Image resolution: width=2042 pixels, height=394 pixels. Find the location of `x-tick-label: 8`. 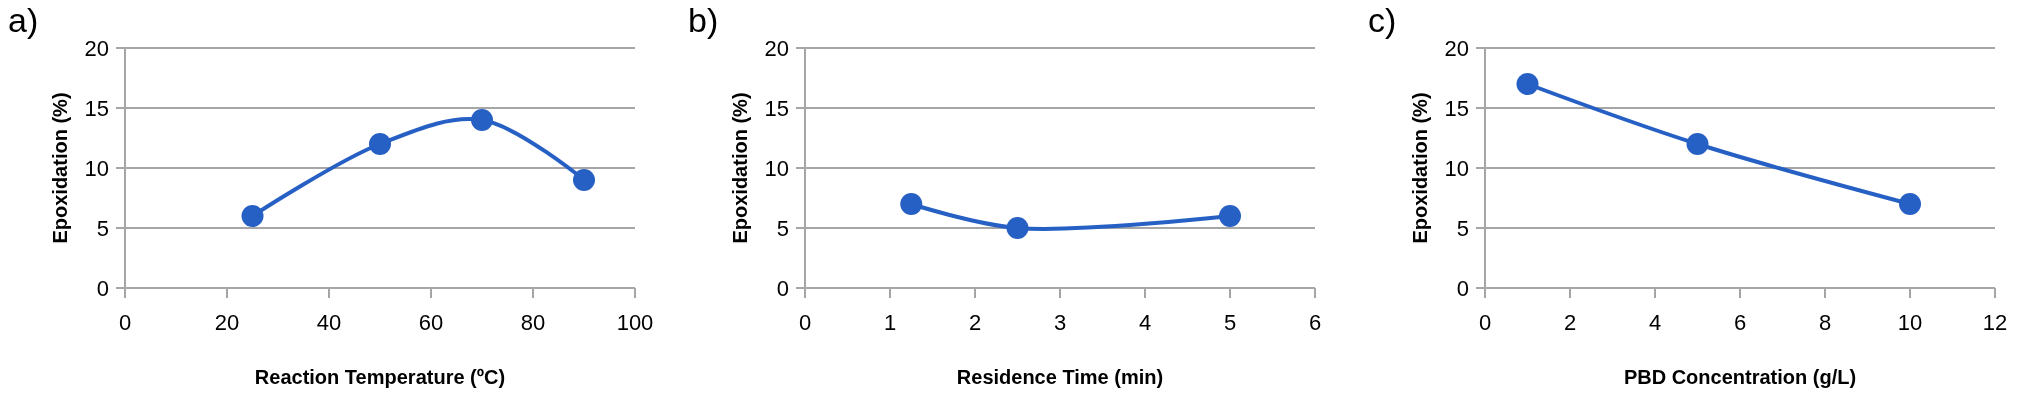

x-tick-label: 8 is located at coordinates (1825, 322).